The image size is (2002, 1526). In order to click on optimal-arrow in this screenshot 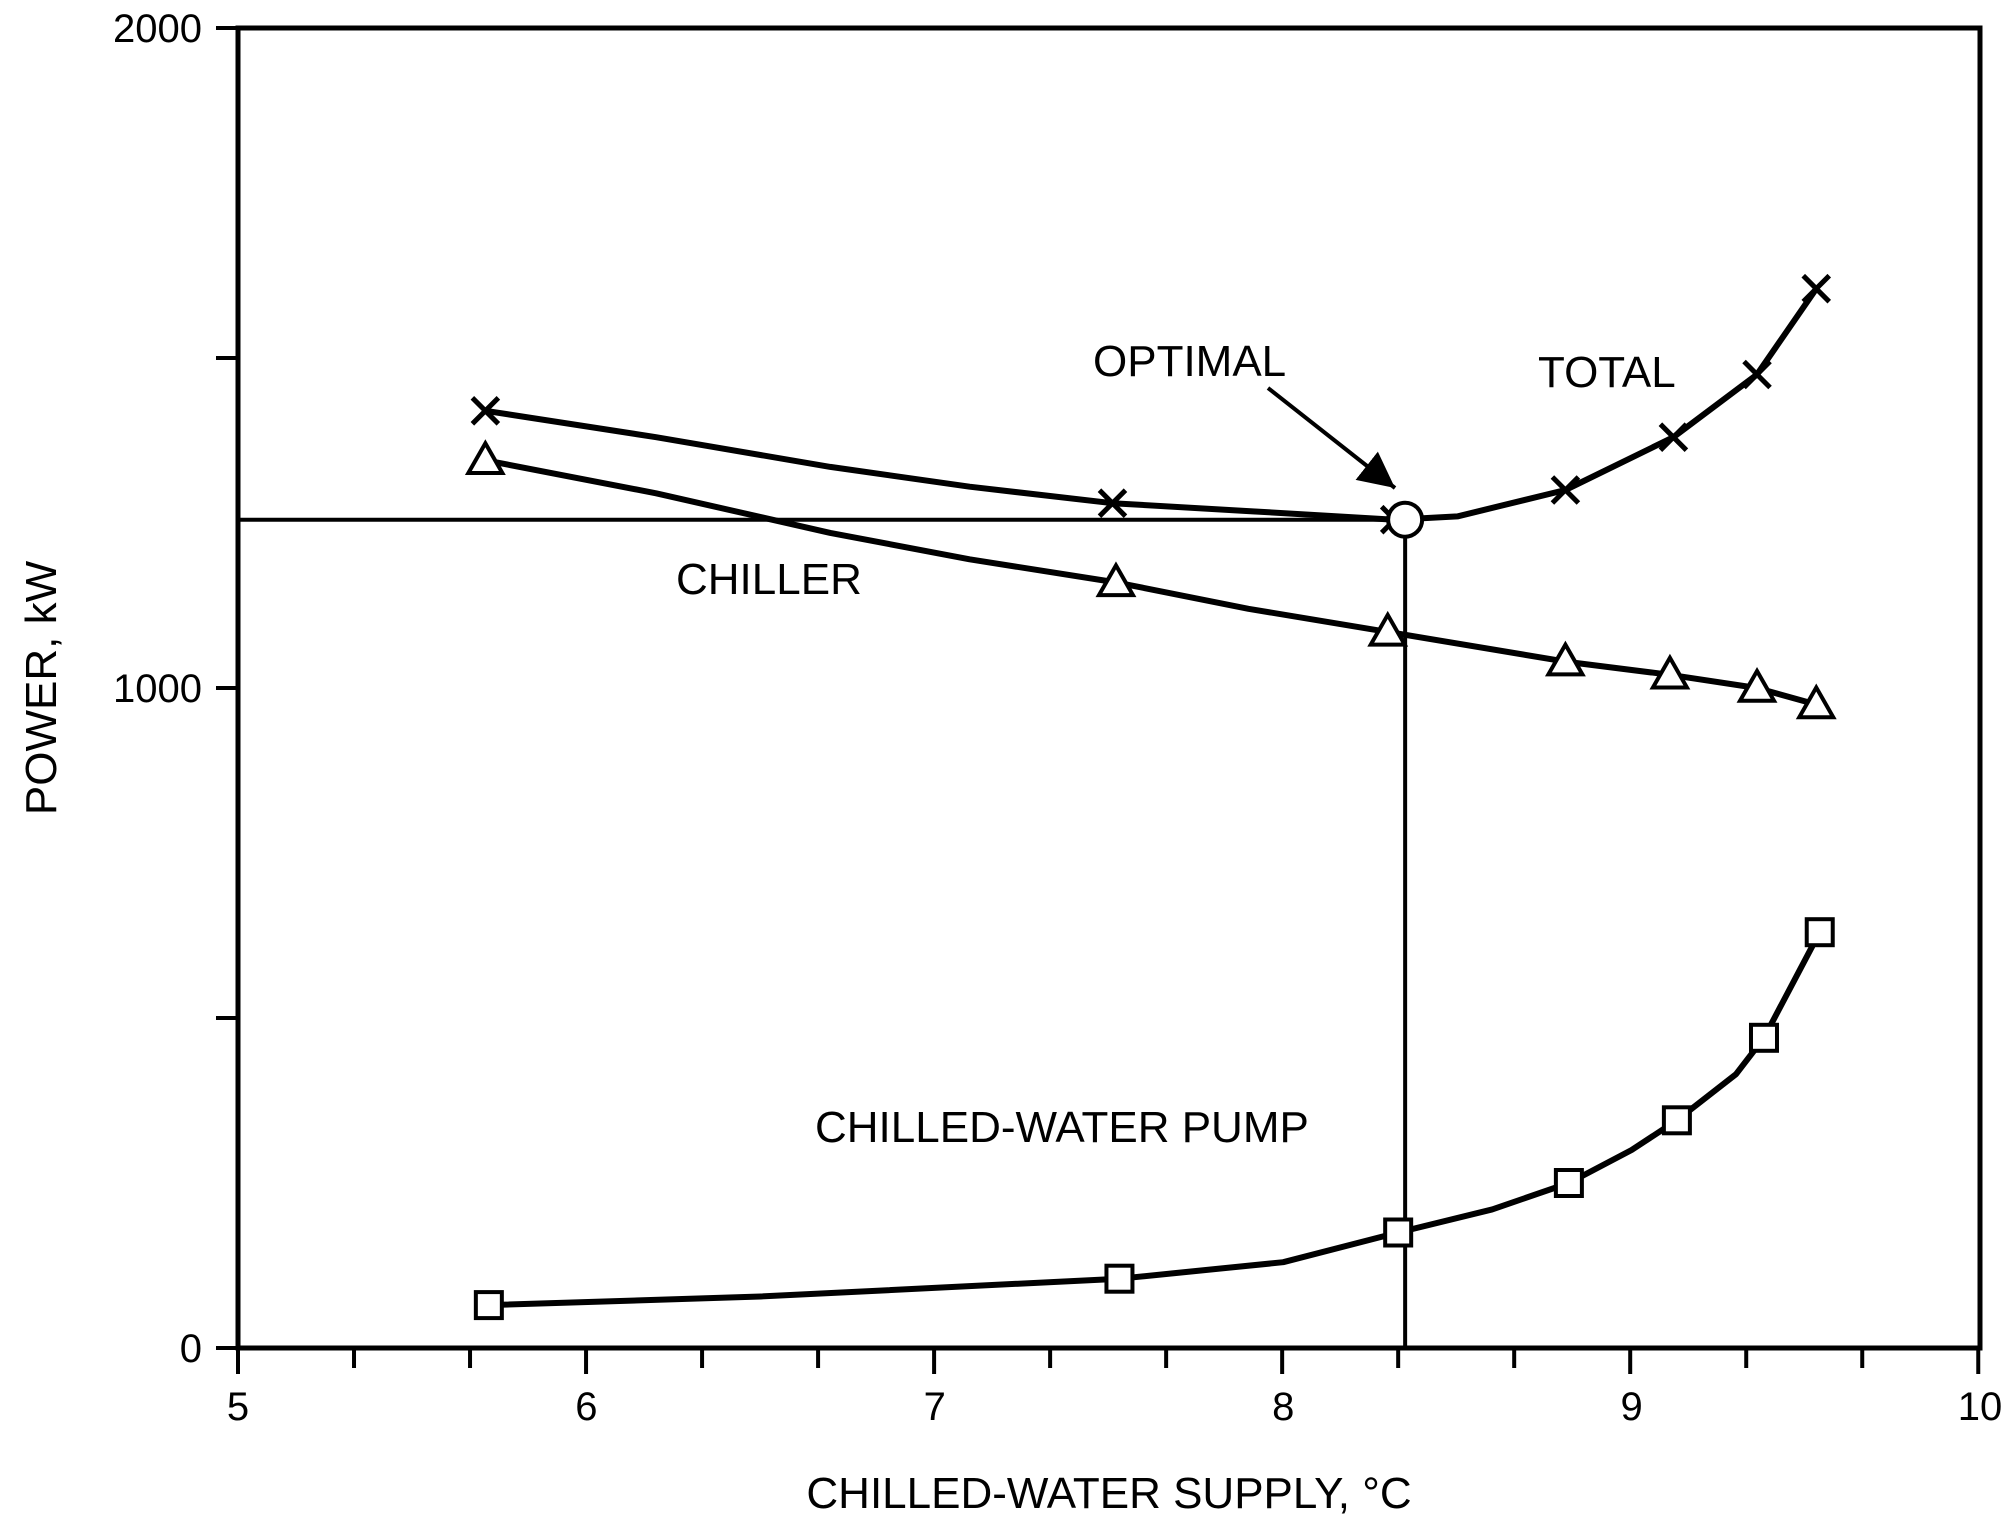, I will do `click(1331, 438)`.